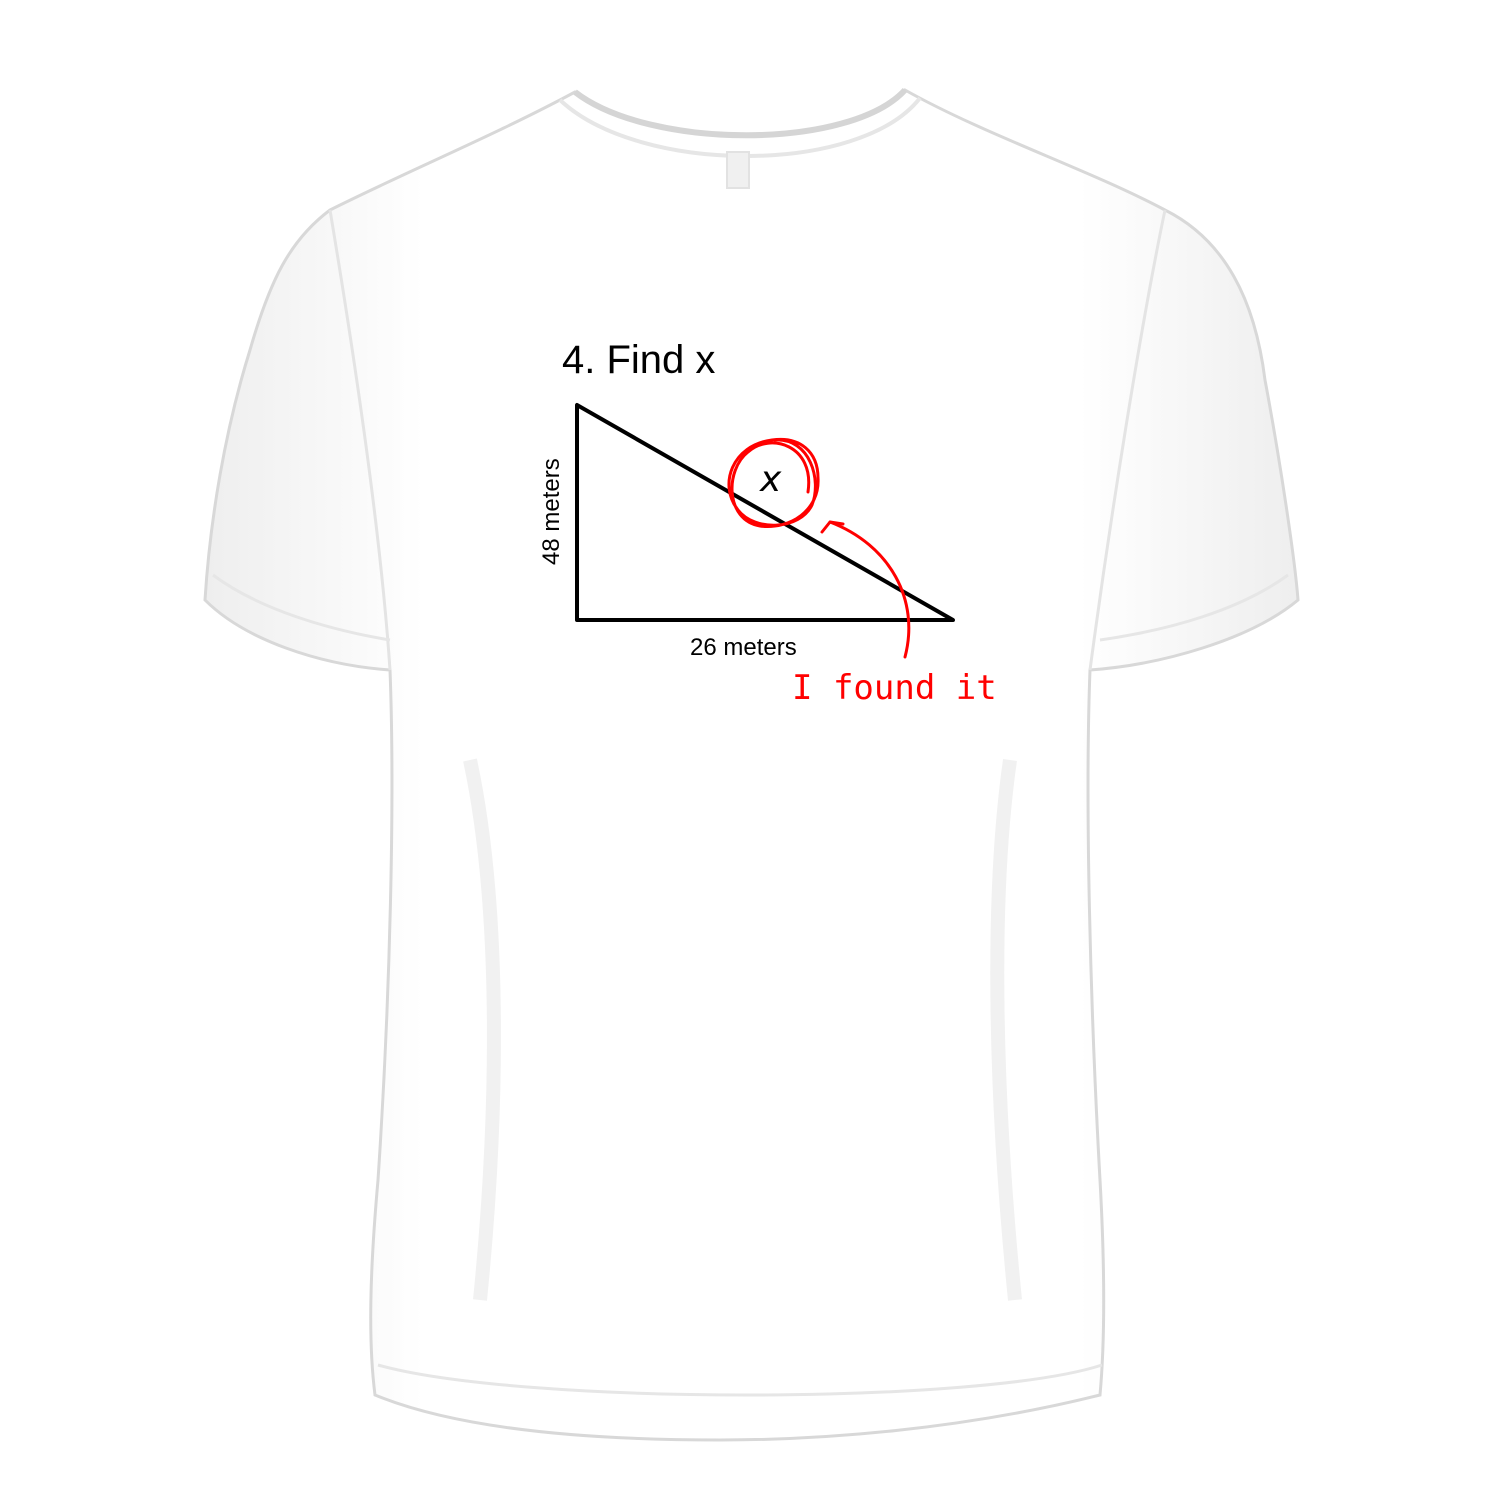 The image size is (1500, 1500). What do you see at coordinates (639, 360) in the screenshot?
I see `problem-title: 4. Find x` at bounding box center [639, 360].